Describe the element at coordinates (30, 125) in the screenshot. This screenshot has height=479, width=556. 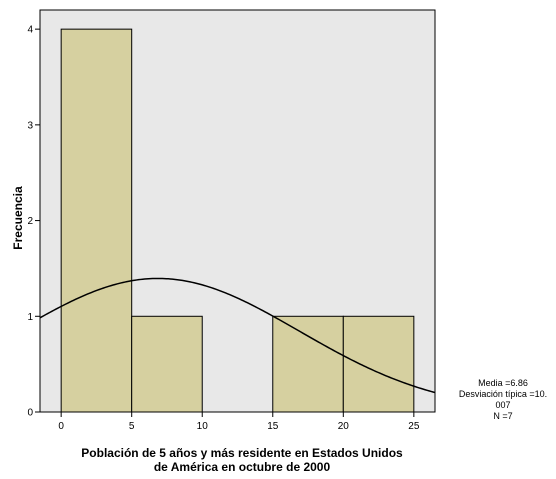
I see `y-tick-label-3: 3` at that location.